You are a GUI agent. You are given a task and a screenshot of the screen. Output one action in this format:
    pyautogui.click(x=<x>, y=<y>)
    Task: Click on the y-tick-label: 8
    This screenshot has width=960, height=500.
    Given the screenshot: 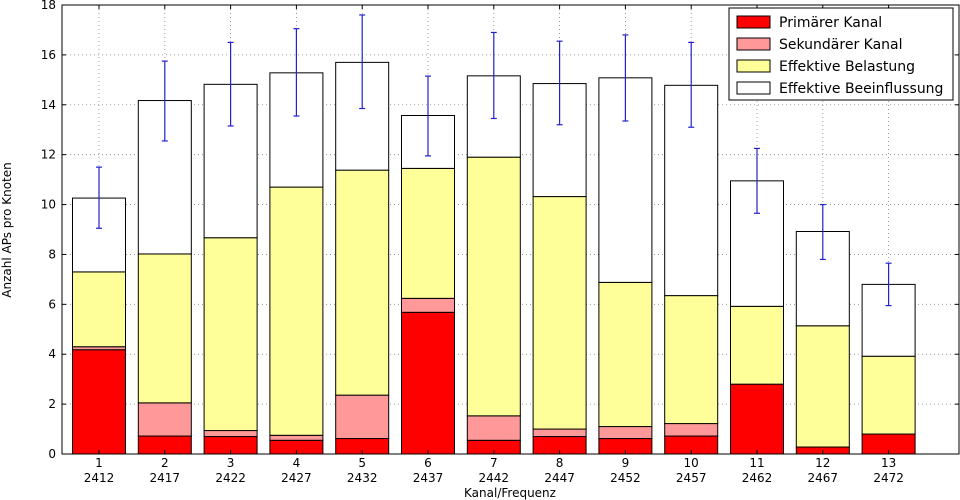 What is the action you would take?
    pyautogui.click(x=52, y=254)
    